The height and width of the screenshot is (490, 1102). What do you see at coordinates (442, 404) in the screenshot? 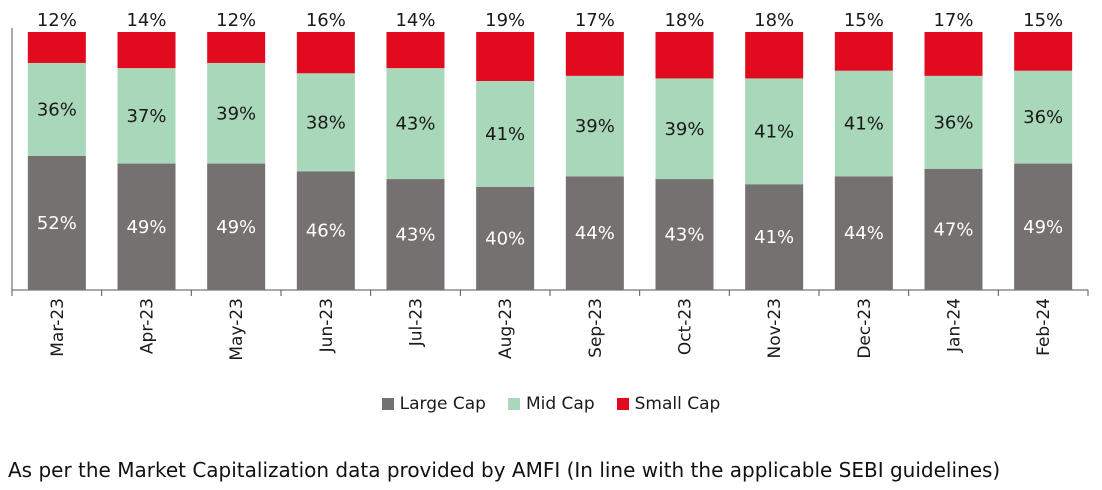
I see `legend-label-large-cap: Large Cap` at bounding box center [442, 404].